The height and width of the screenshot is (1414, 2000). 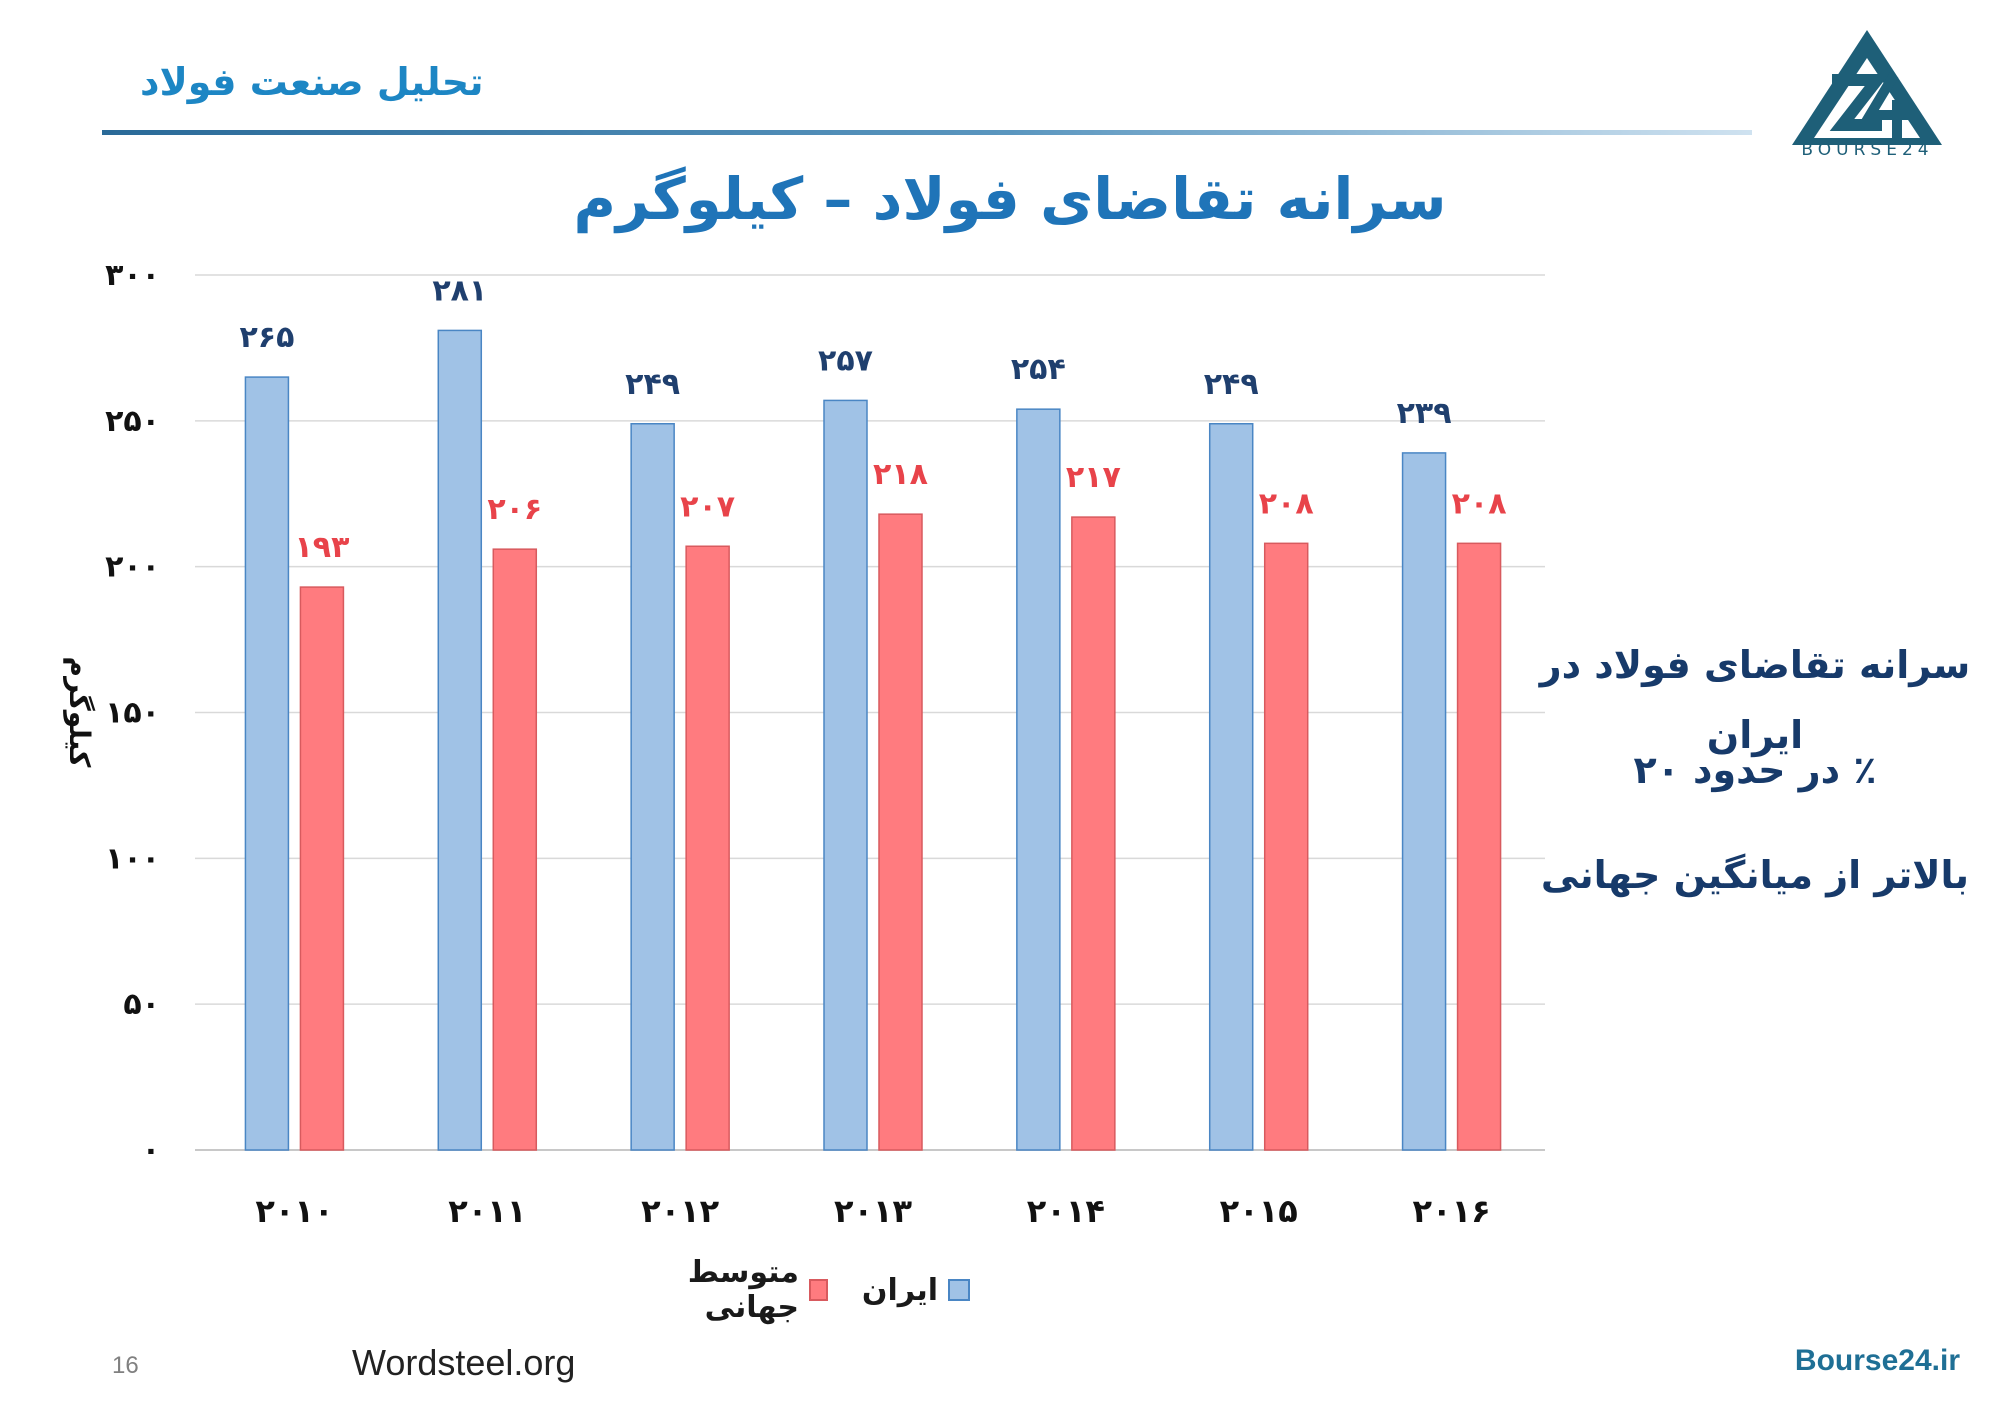 What do you see at coordinates (1755, 875) in the screenshot?
I see `side-annotation-line-3: بالاتر از میانگین جهانی` at bounding box center [1755, 875].